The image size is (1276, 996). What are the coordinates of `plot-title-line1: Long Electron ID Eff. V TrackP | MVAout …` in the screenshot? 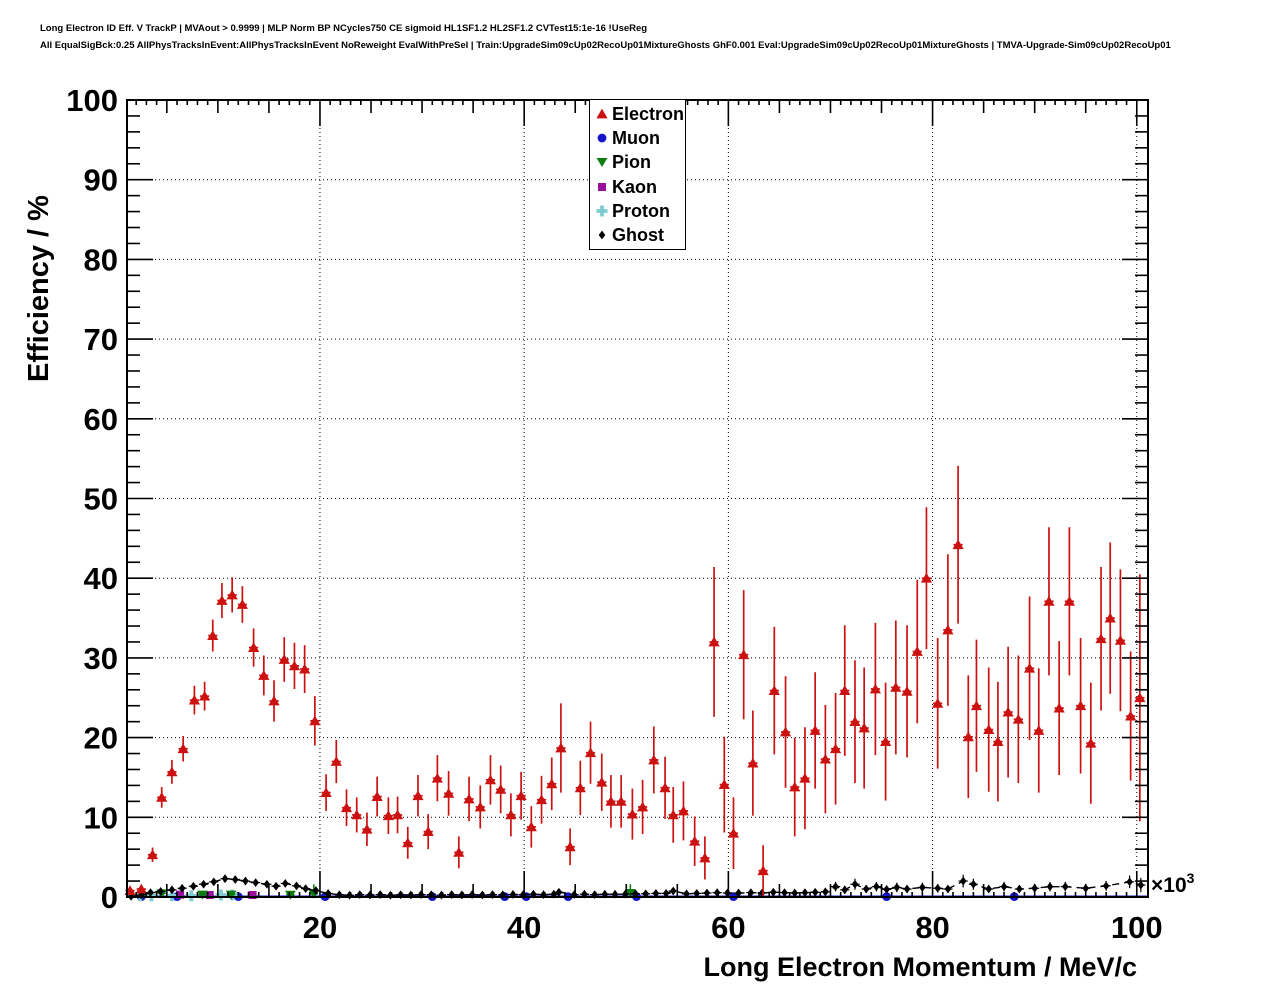 It's located at (344, 28).